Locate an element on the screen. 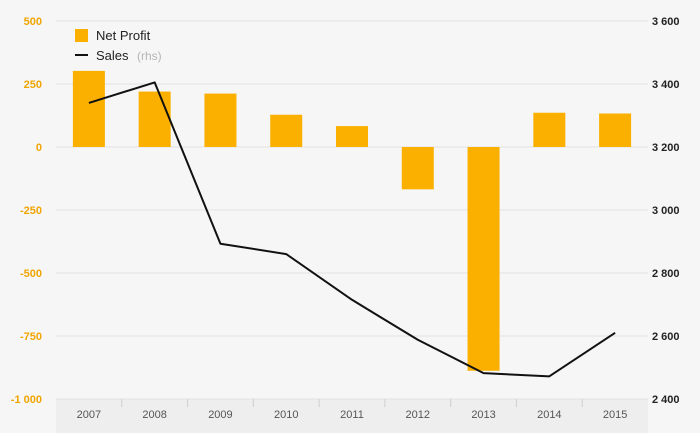  x-axis-strip is located at coordinates (352, 416).